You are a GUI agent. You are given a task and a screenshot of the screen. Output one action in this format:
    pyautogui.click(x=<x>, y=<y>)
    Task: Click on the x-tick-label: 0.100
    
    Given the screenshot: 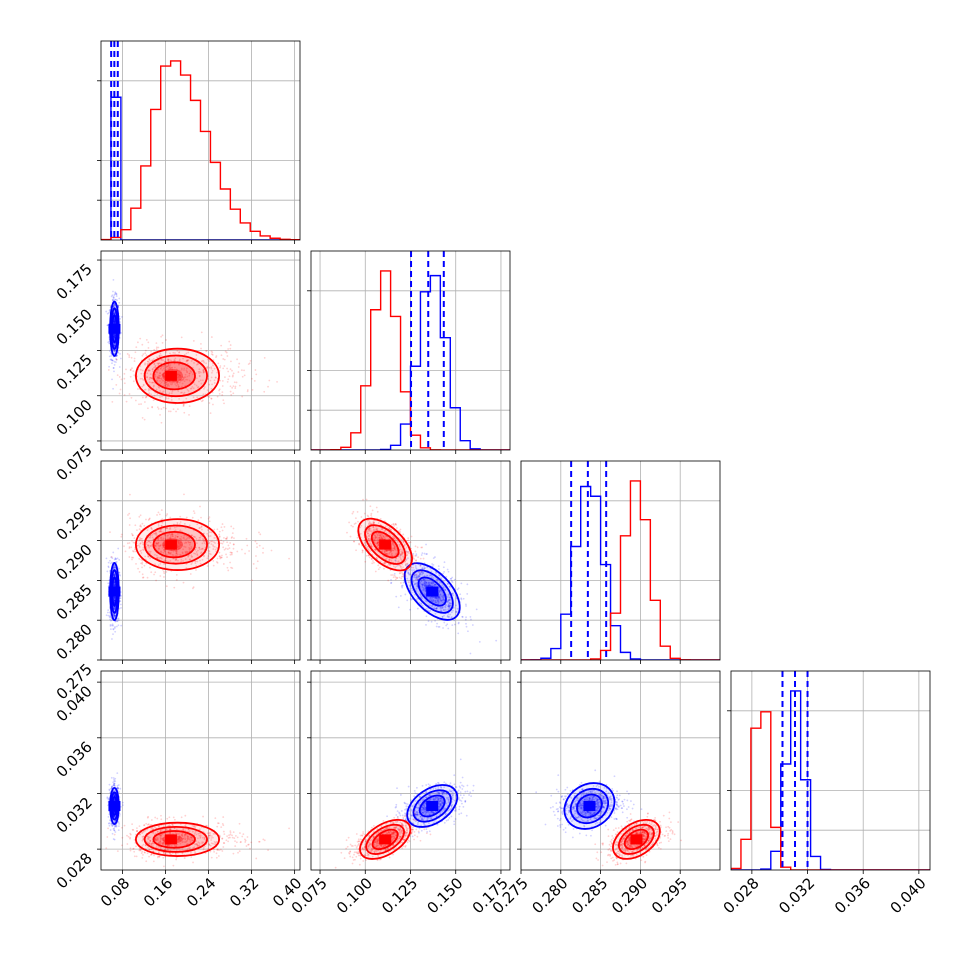 What is the action you would take?
    pyautogui.click(x=354, y=895)
    